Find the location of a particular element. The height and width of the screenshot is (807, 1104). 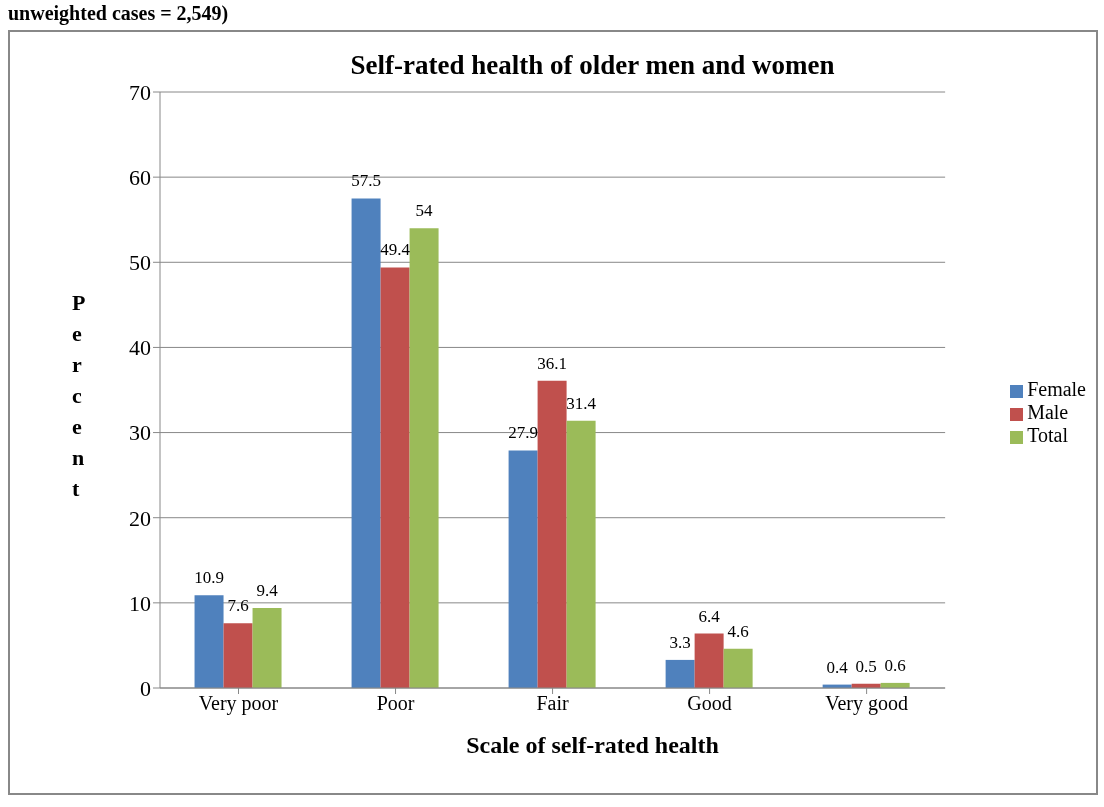

y-tick-label: 50 is located at coordinates (140, 263).